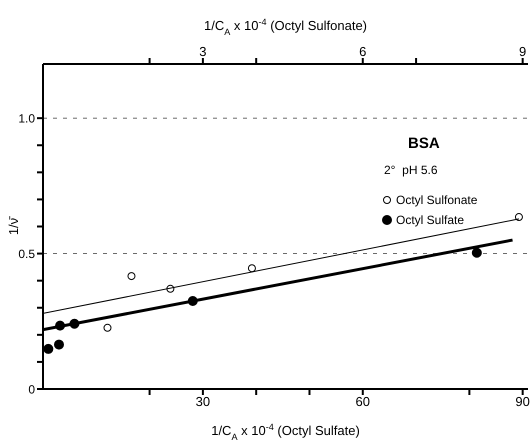 The width and height of the screenshot is (532, 443). What do you see at coordinates (203, 402) in the screenshot?
I see `x-tick-label: 30` at bounding box center [203, 402].